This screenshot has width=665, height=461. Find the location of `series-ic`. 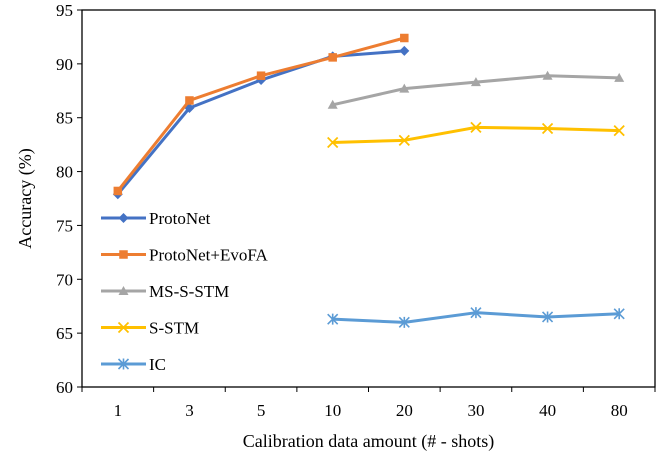

series-ic is located at coordinates (476, 317).